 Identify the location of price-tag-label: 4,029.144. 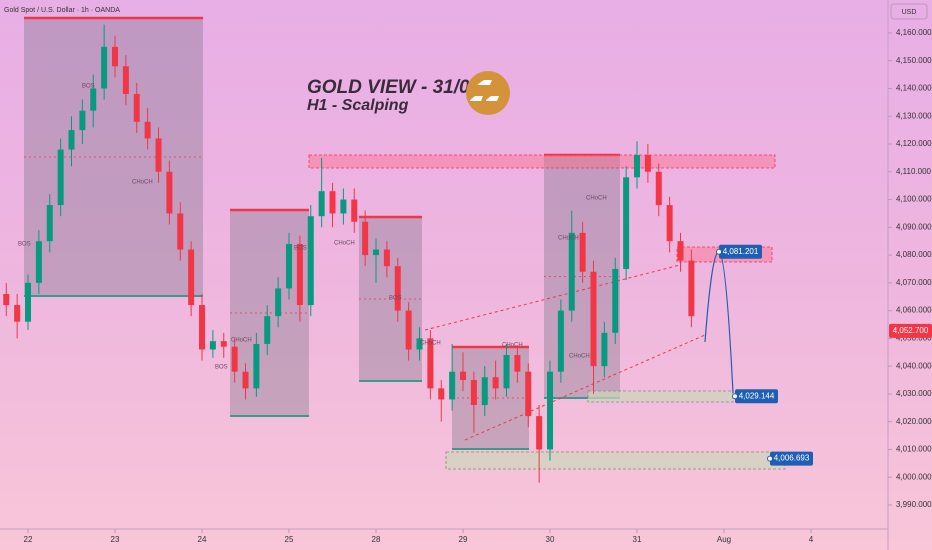
(757, 395).